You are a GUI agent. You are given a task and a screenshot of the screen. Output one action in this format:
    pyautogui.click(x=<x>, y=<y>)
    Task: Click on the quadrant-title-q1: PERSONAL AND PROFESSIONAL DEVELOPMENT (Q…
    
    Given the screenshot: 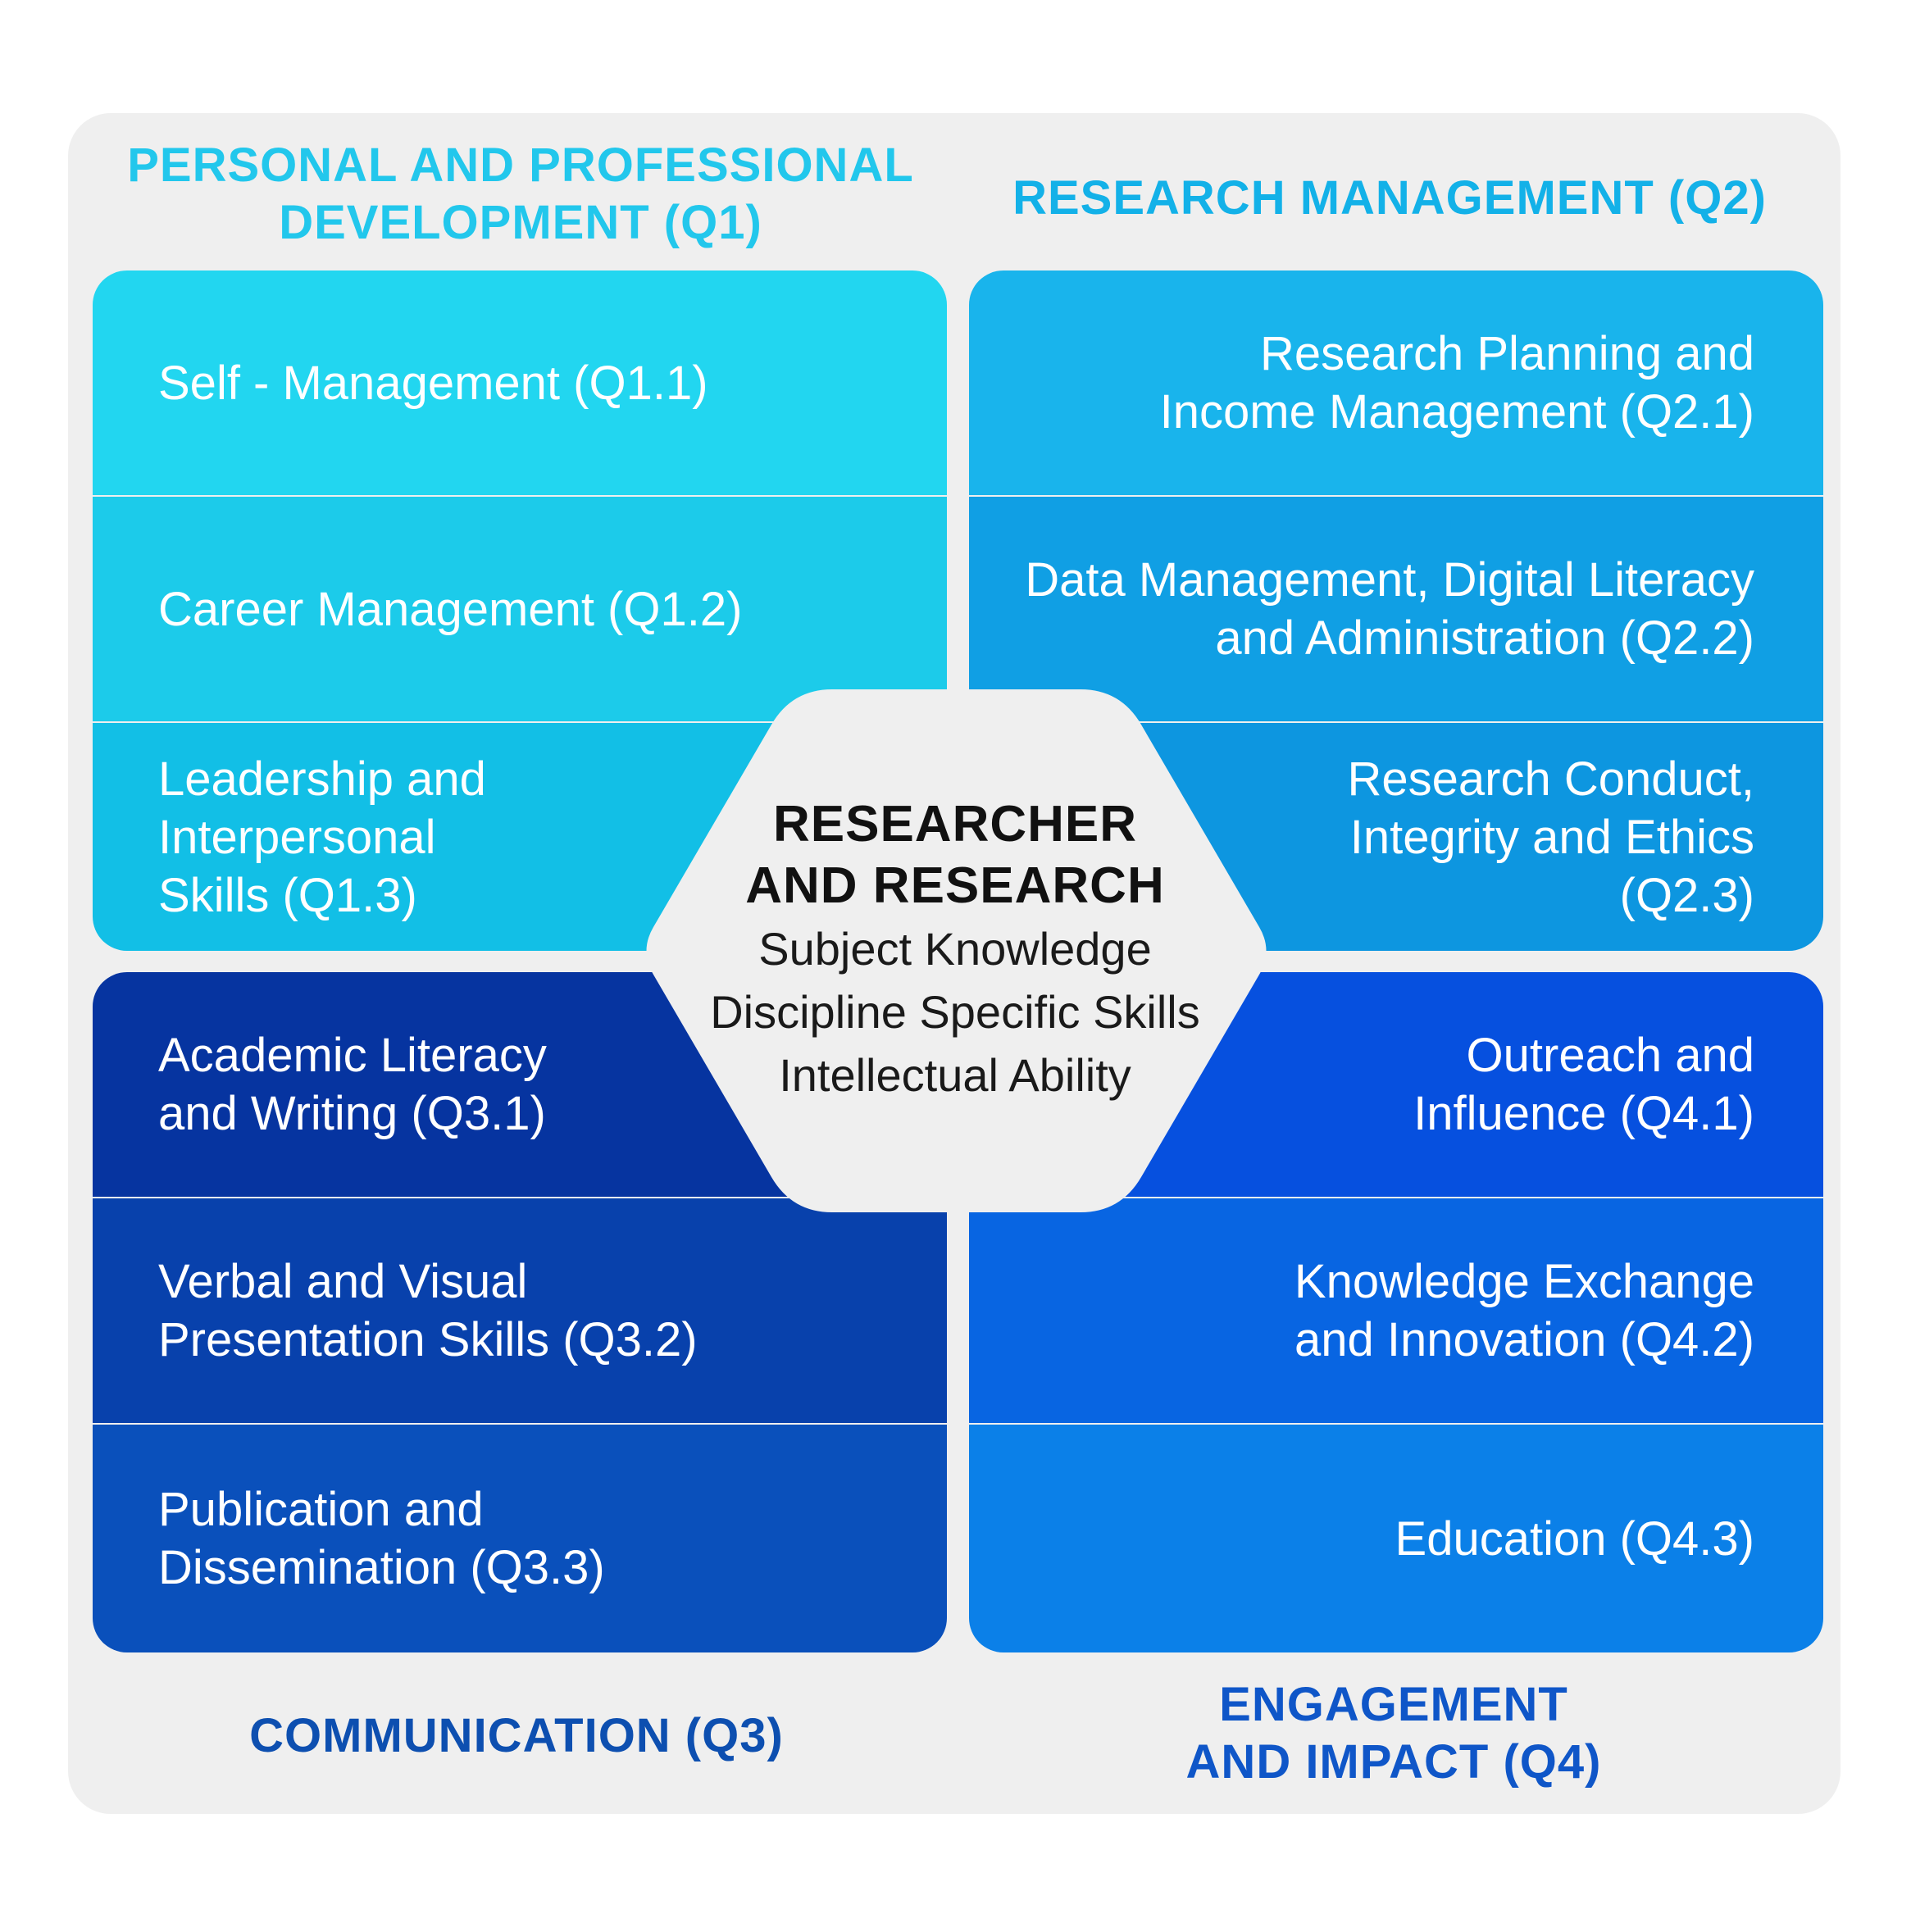 What is the action you would take?
    pyautogui.click(x=520, y=194)
    